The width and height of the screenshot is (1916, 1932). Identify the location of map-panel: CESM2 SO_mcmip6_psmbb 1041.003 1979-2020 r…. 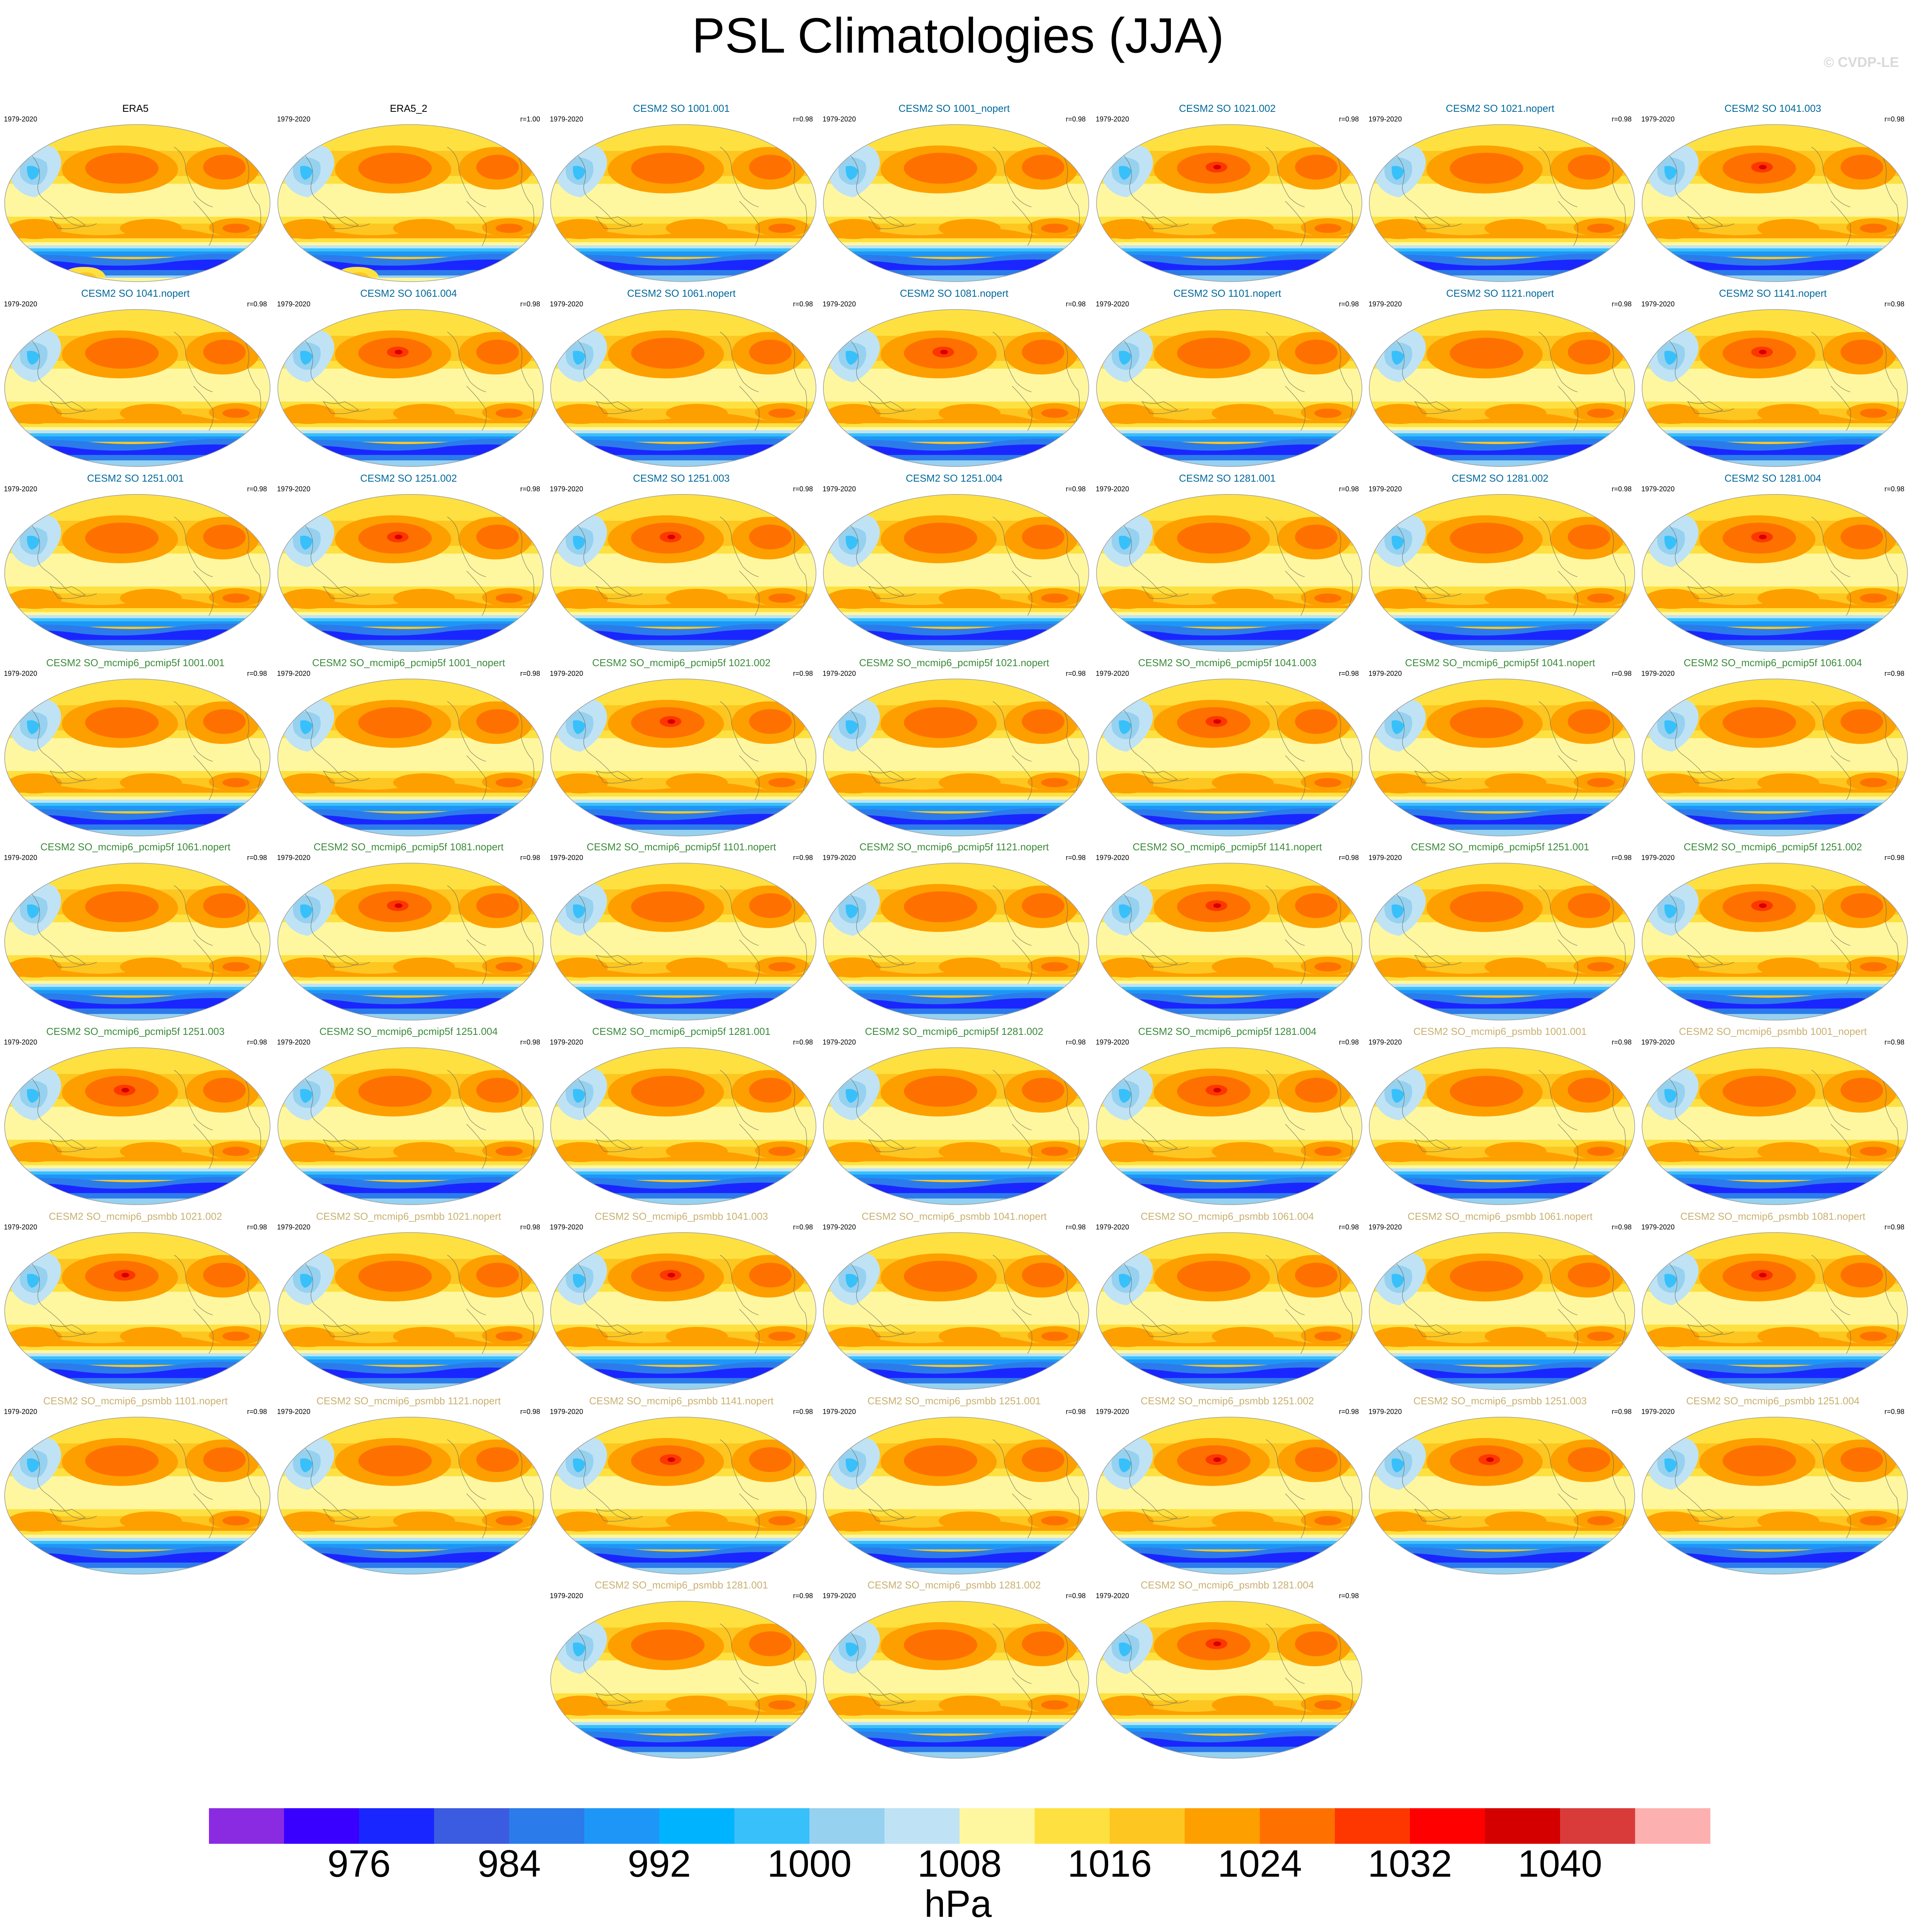
(682, 1301).